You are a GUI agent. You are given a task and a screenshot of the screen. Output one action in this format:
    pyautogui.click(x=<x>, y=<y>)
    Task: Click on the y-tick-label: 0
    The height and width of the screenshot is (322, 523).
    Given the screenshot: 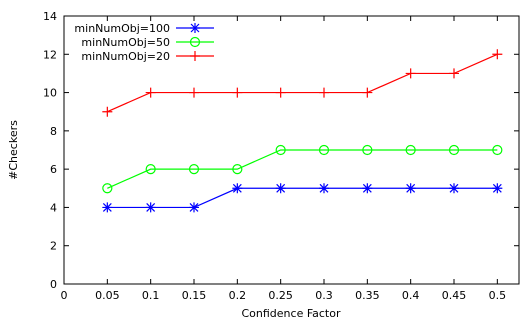 What is the action you would take?
    pyautogui.click(x=53, y=284)
    